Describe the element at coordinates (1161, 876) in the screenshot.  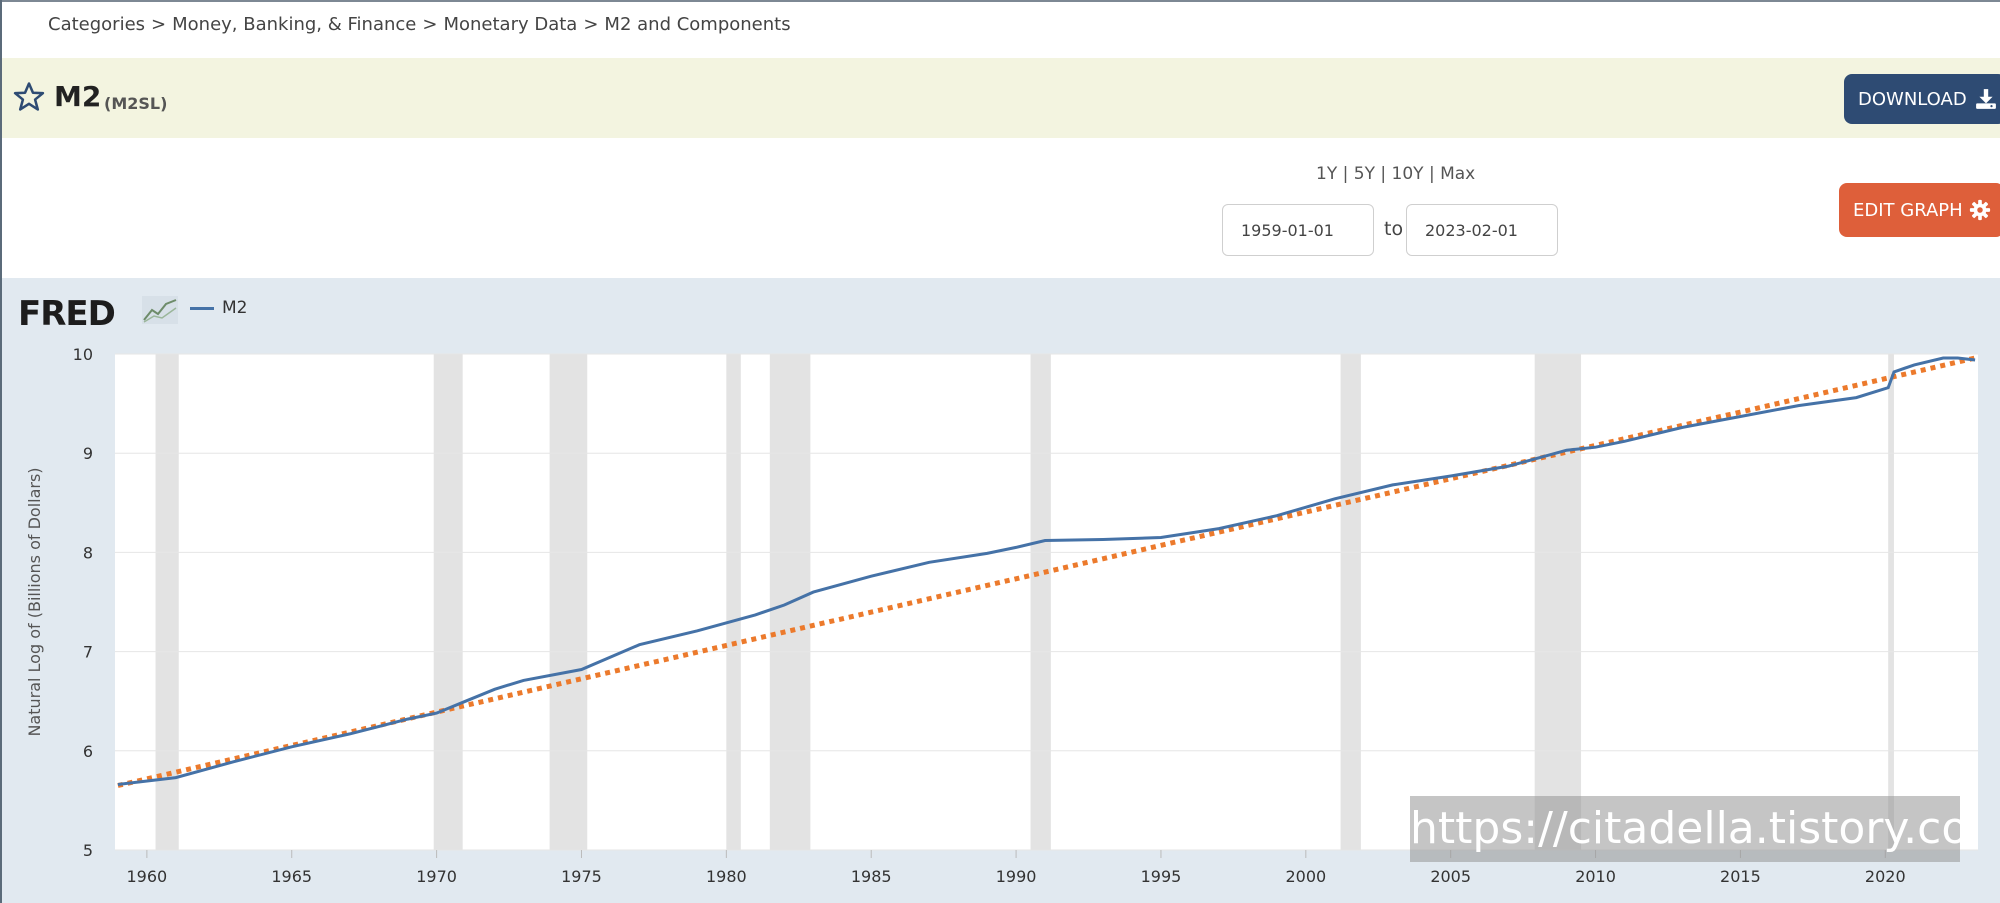
I see `x-tick-label-1995: 1995` at that location.